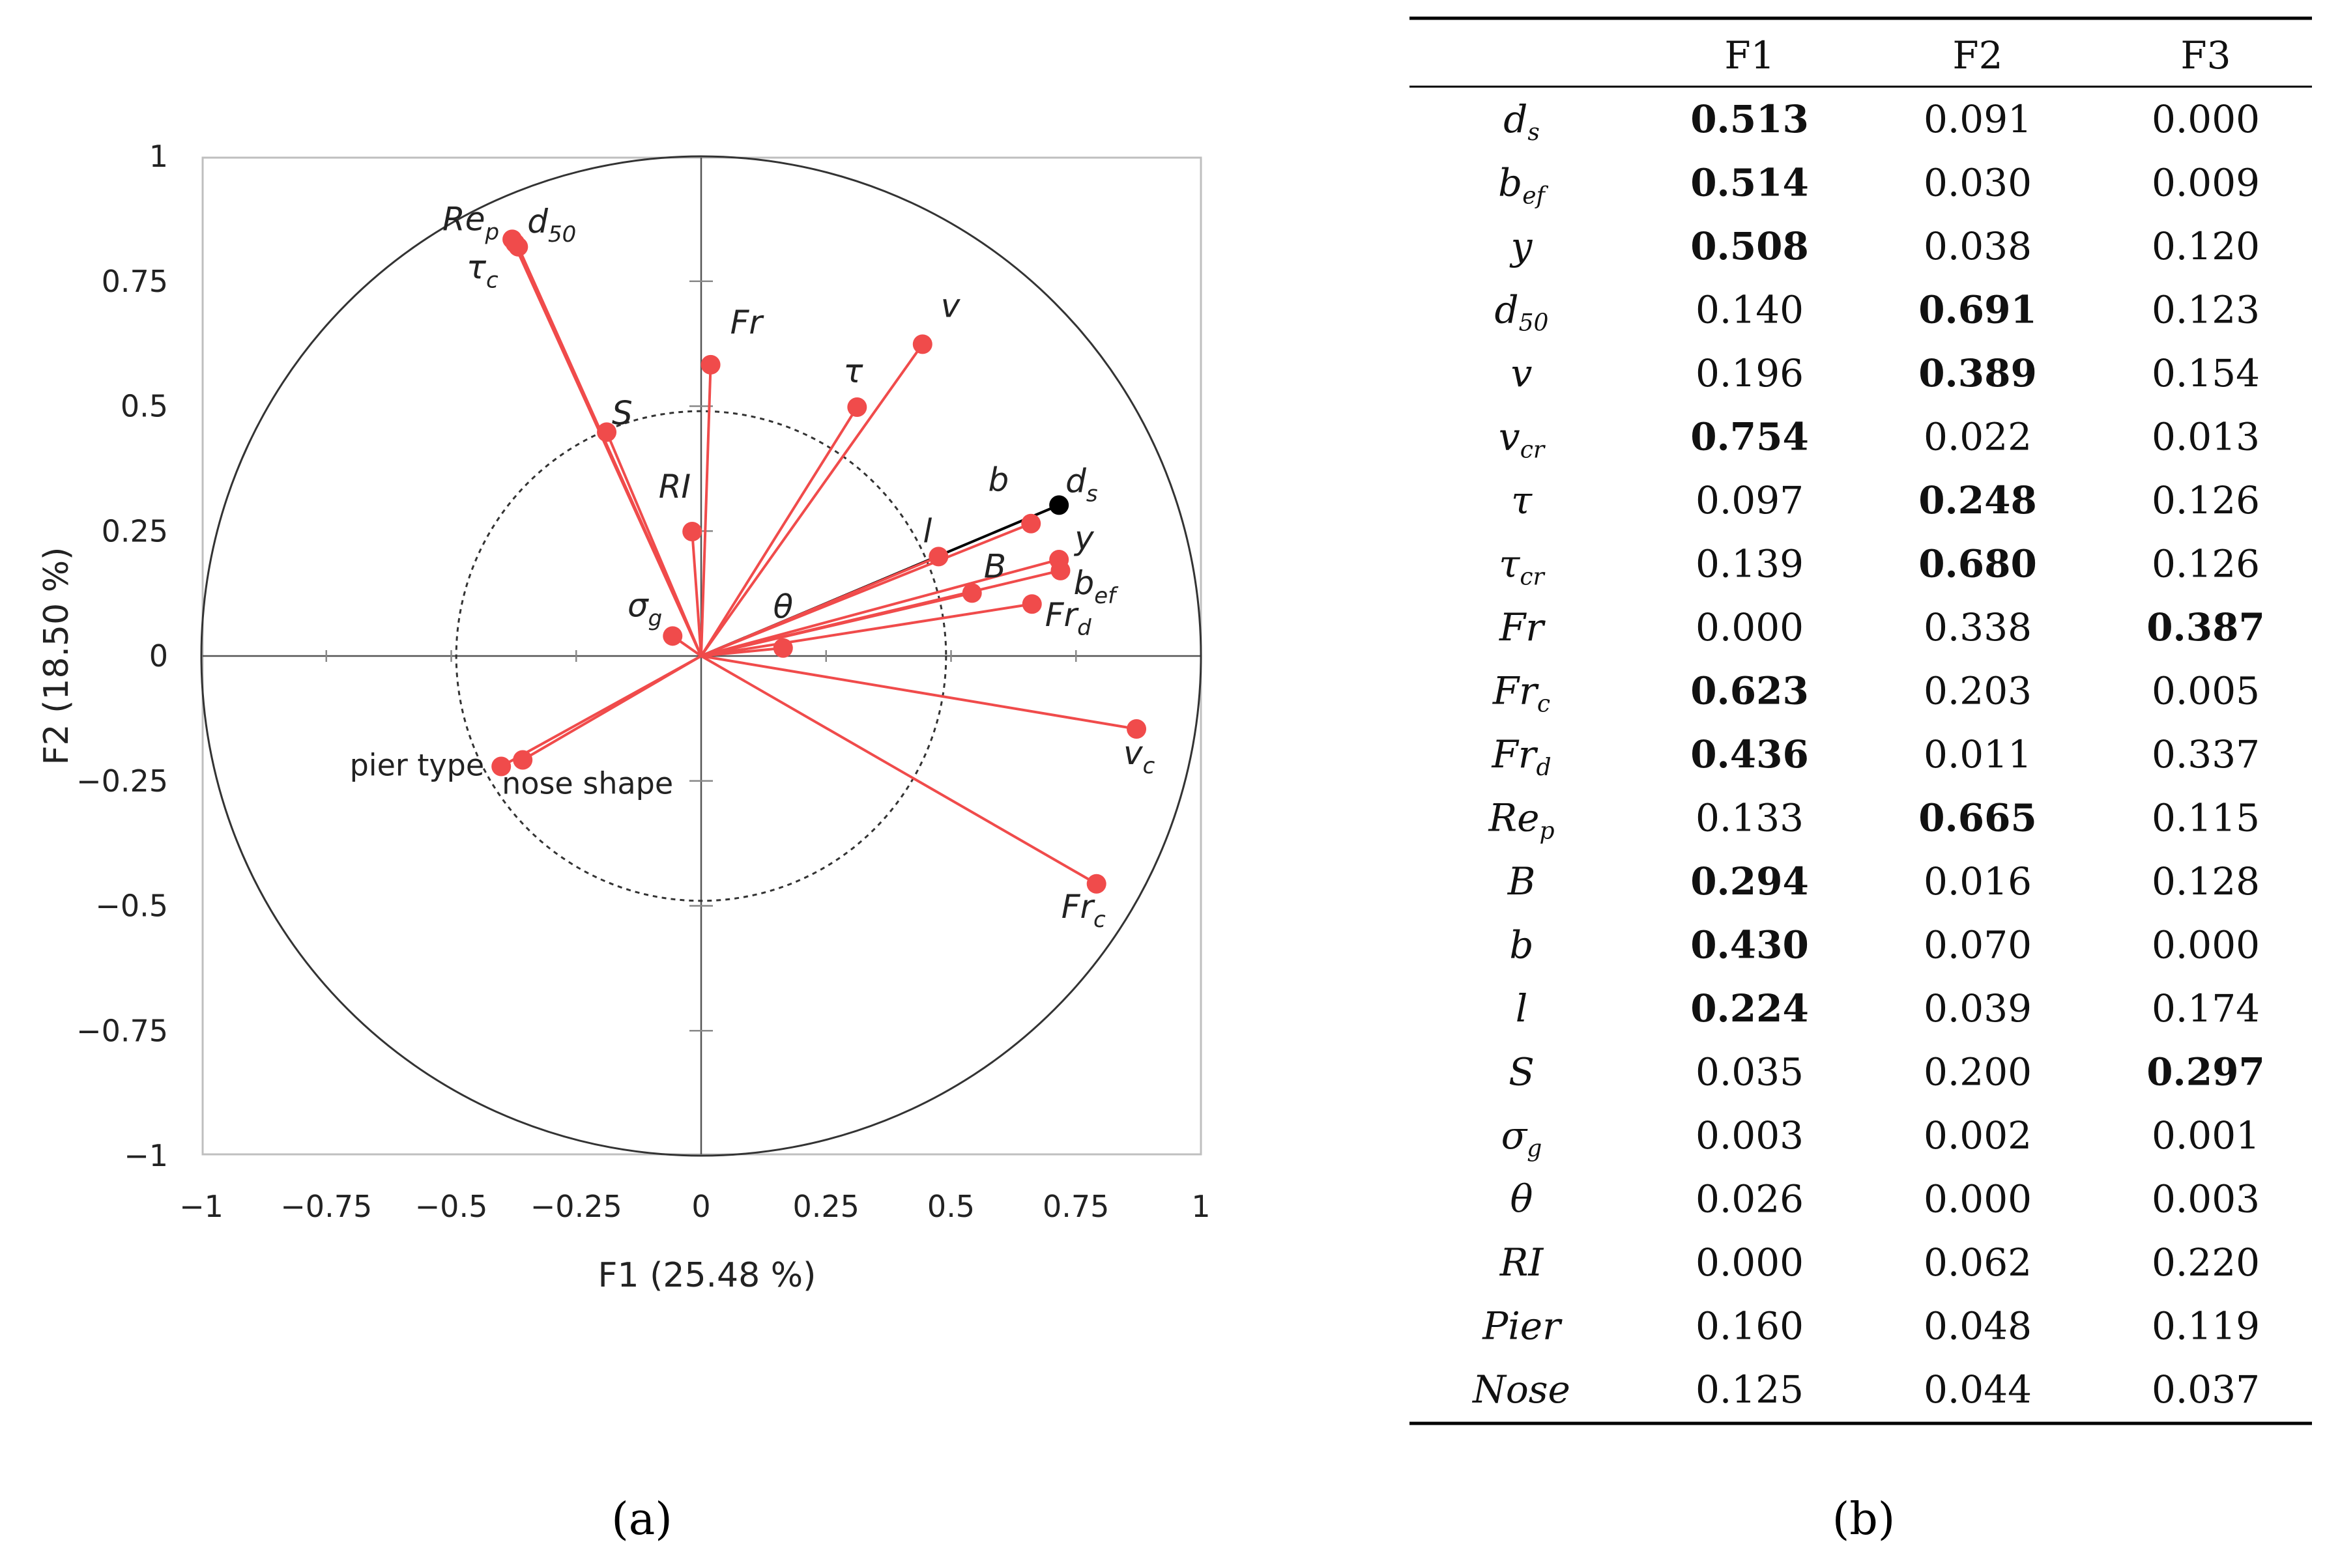 This screenshot has width=2325, height=1568. I want to click on label-s: S, so click(622, 413).